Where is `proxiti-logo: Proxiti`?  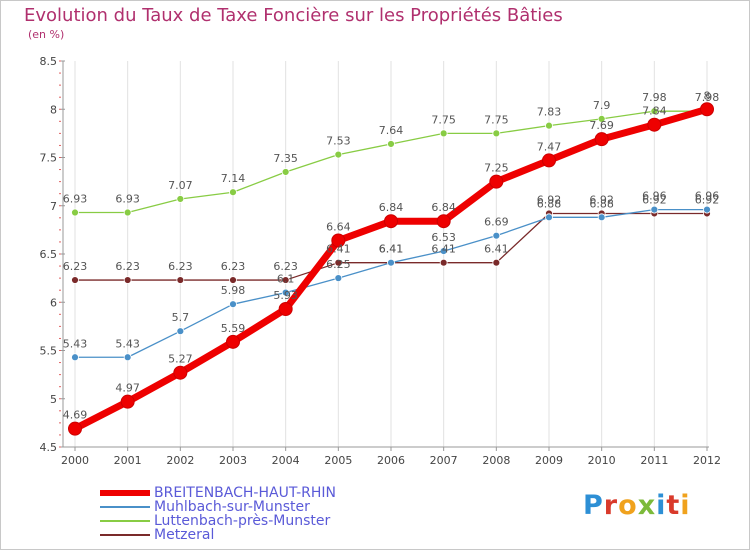
proxiti-logo: Proxiti is located at coordinates (637, 505).